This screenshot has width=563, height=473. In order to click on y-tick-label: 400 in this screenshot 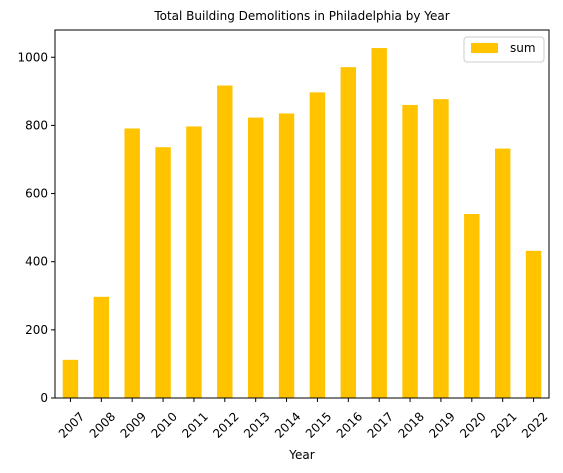, I will do `click(36, 262)`.